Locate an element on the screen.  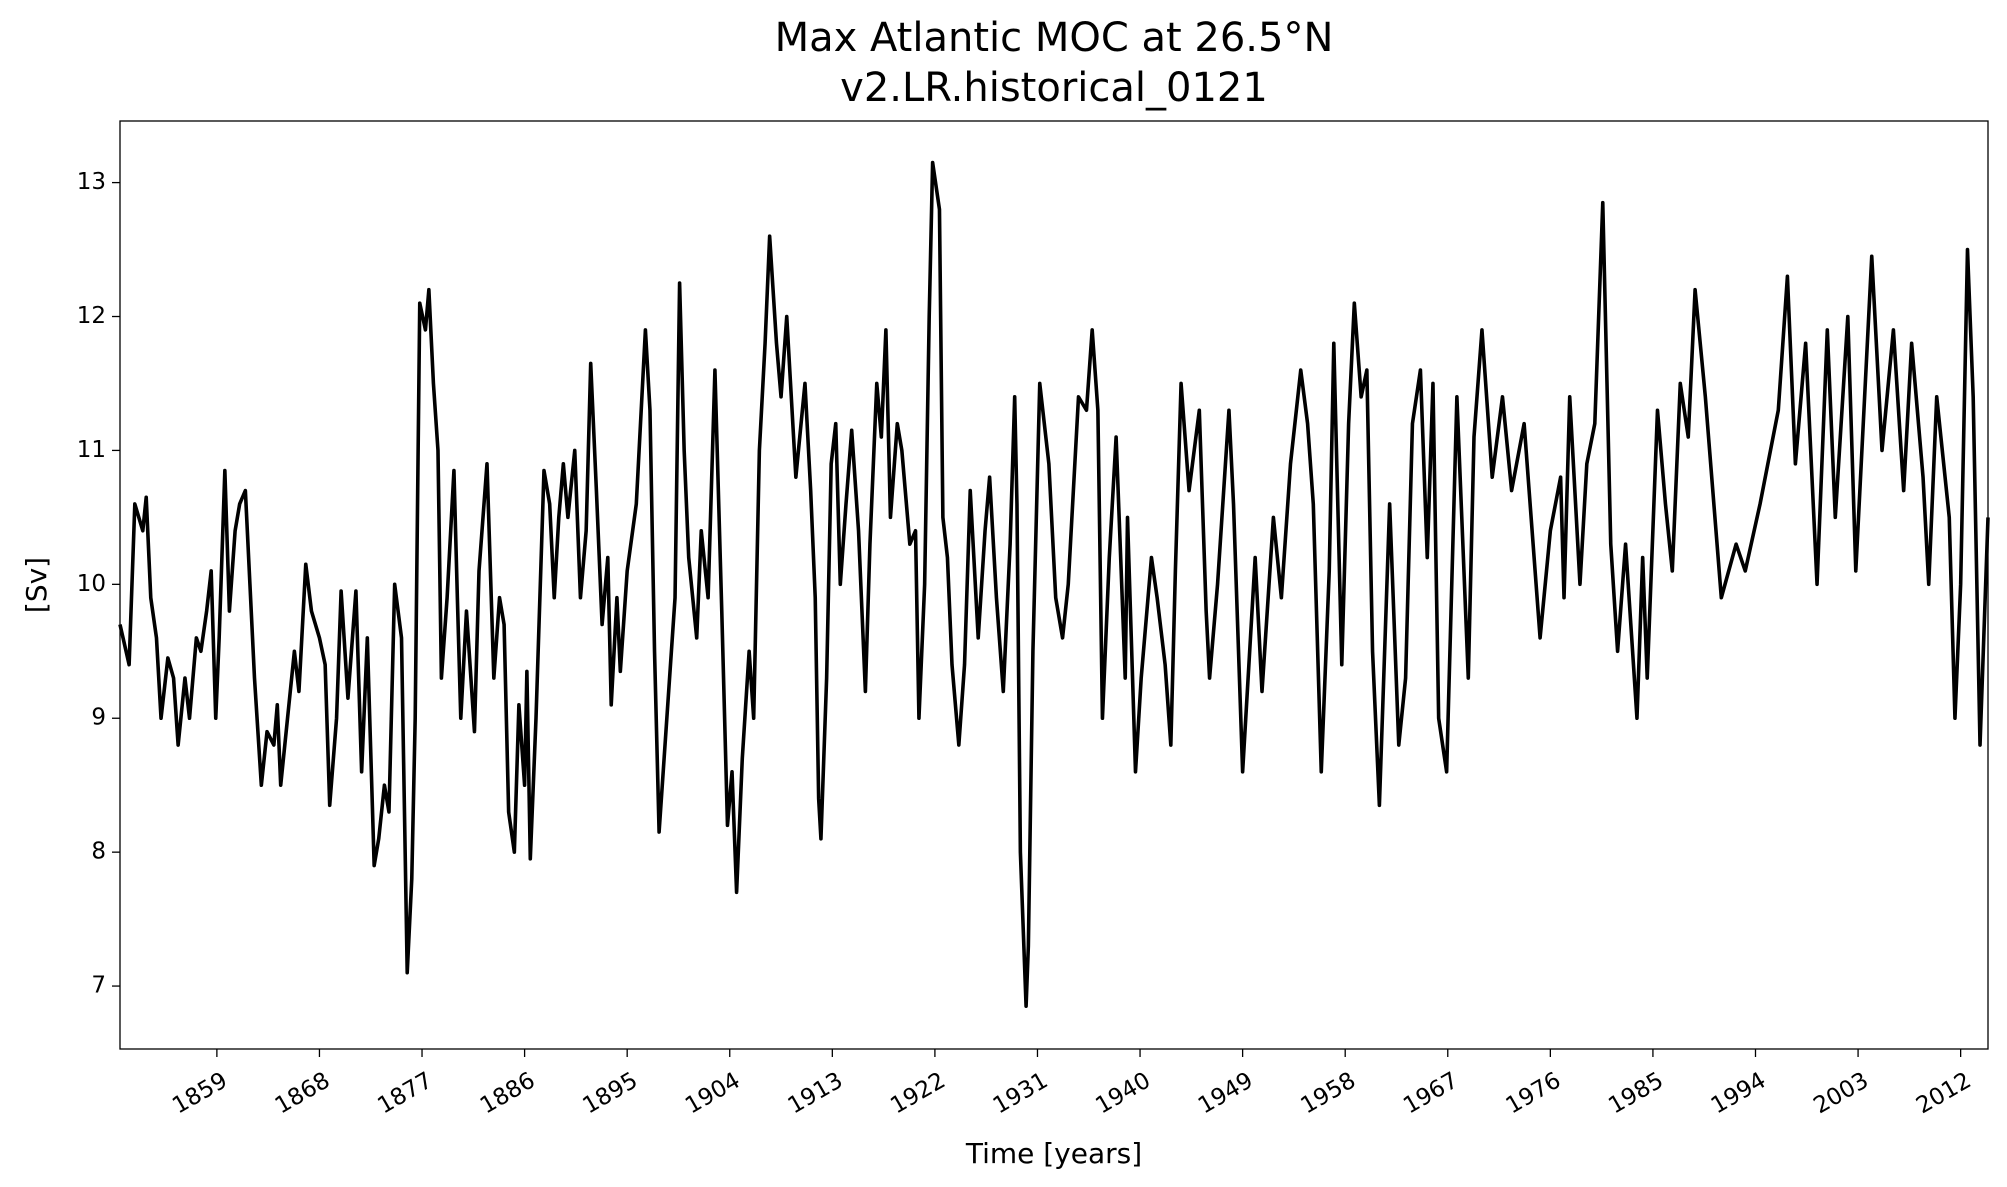
y-tick-label: 10 is located at coordinates (91, 584).